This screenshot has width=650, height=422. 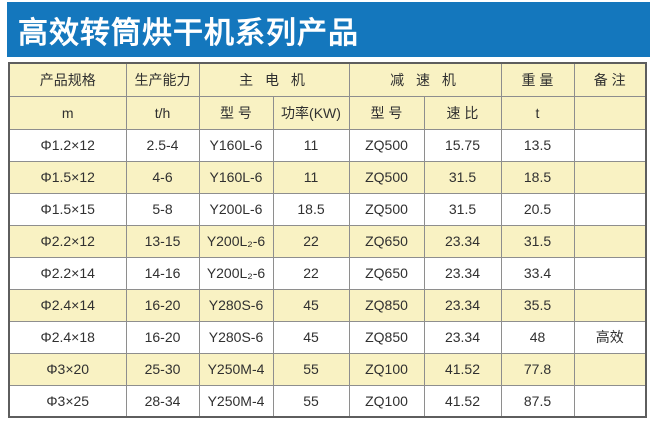 What do you see at coordinates (67, 145) in the screenshot?
I see `table-cell: Φ1.2×12` at bounding box center [67, 145].